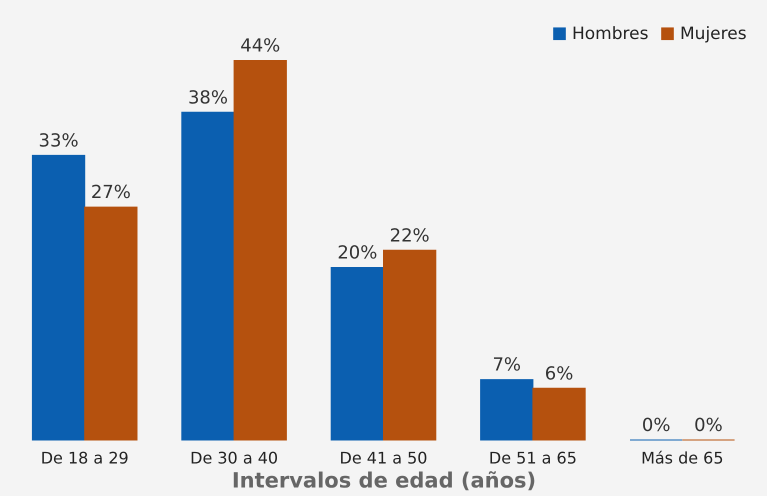  Describe the element at coordinates (260, 46) in the screenshot. I see `data-label: 44%` at that location.